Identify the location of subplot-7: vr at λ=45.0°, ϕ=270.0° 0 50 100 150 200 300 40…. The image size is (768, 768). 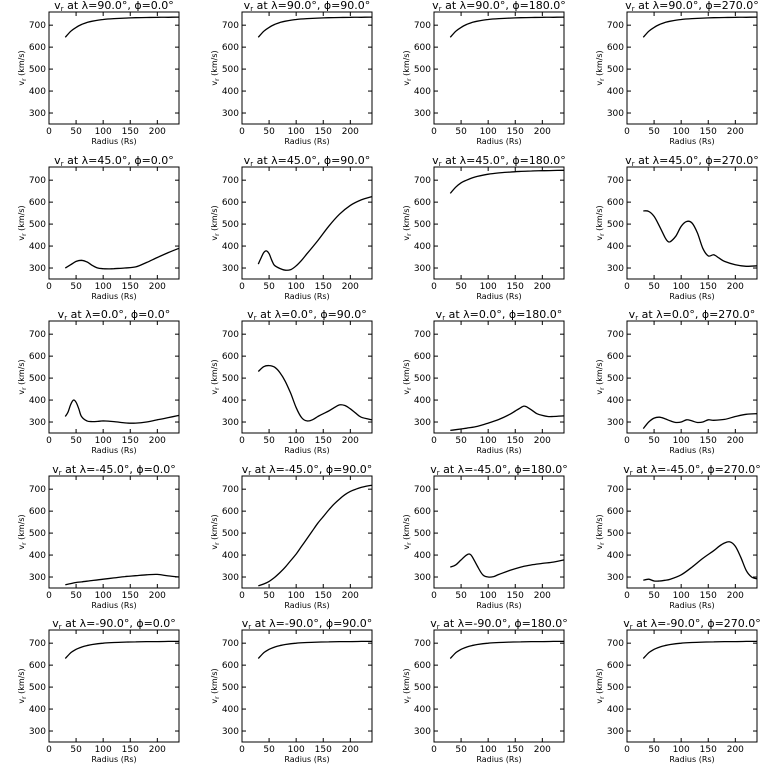
(677, 227).